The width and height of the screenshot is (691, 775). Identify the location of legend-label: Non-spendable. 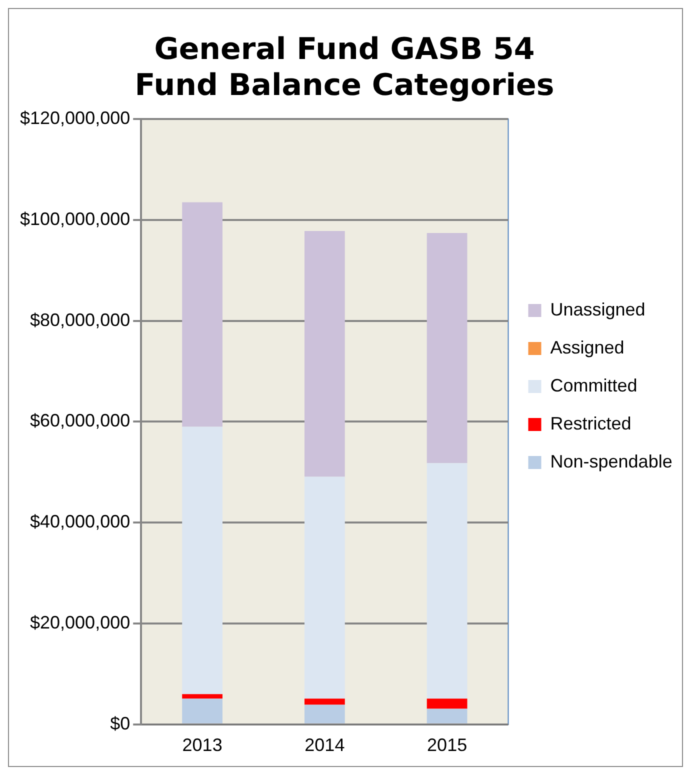
(611, 461).